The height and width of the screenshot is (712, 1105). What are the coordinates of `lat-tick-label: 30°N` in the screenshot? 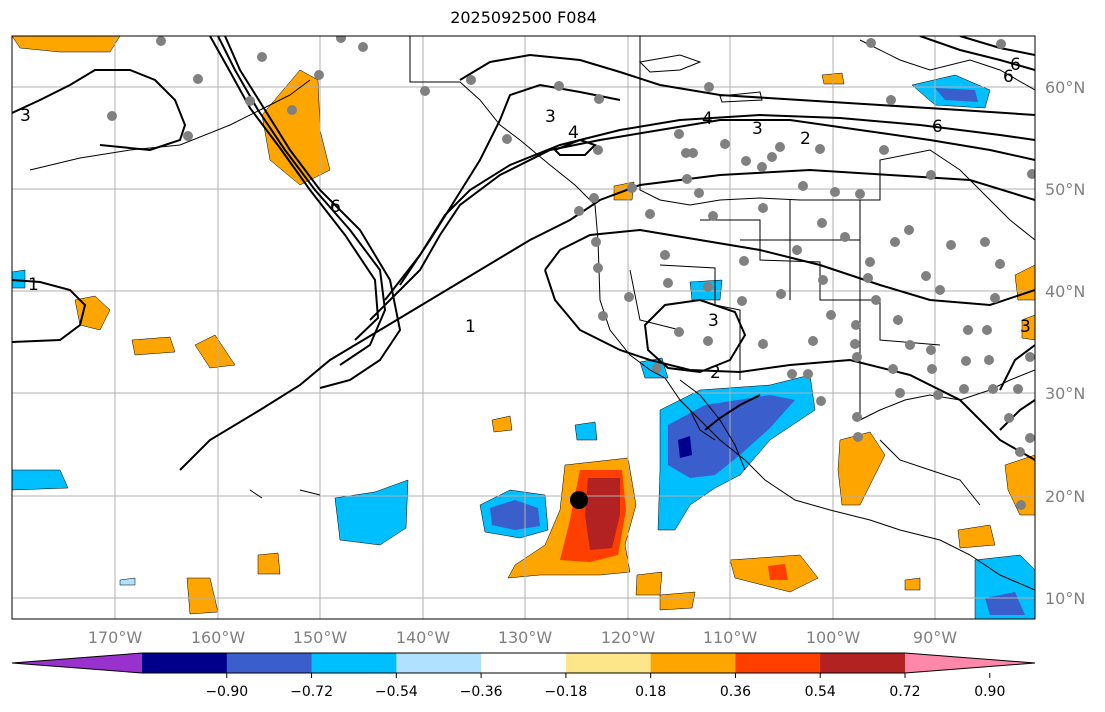 It's located at (1065, 393).